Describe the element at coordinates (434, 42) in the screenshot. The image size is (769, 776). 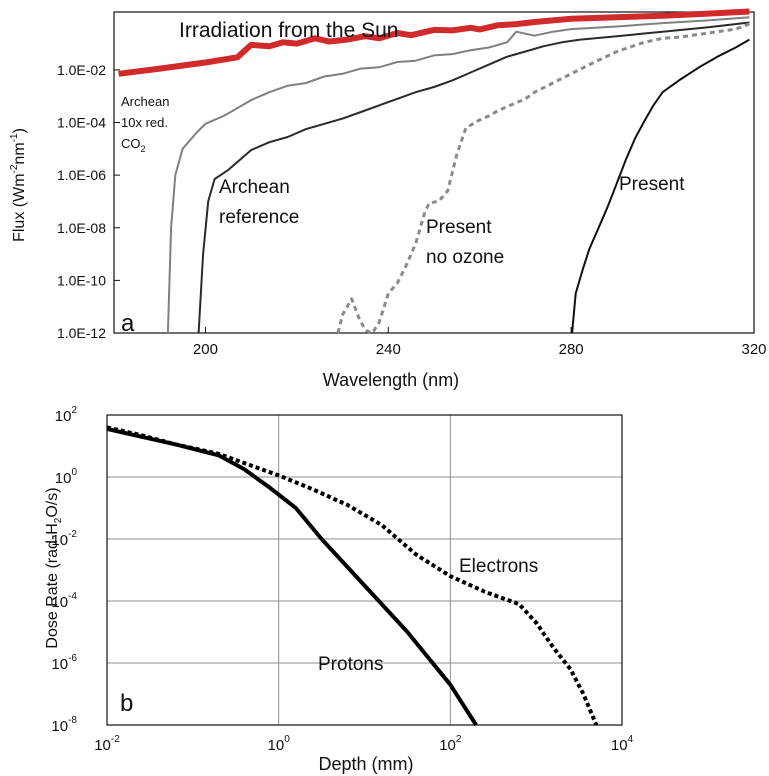
I see `series-line-sun` at that location.